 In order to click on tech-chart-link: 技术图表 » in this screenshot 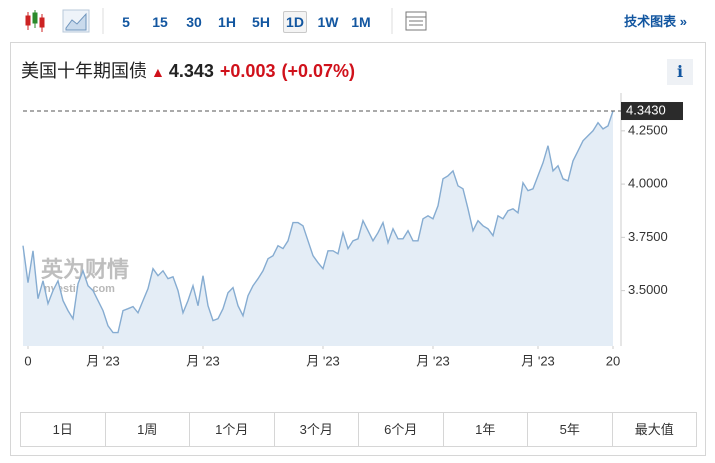, I will do `click(655, 21)`.